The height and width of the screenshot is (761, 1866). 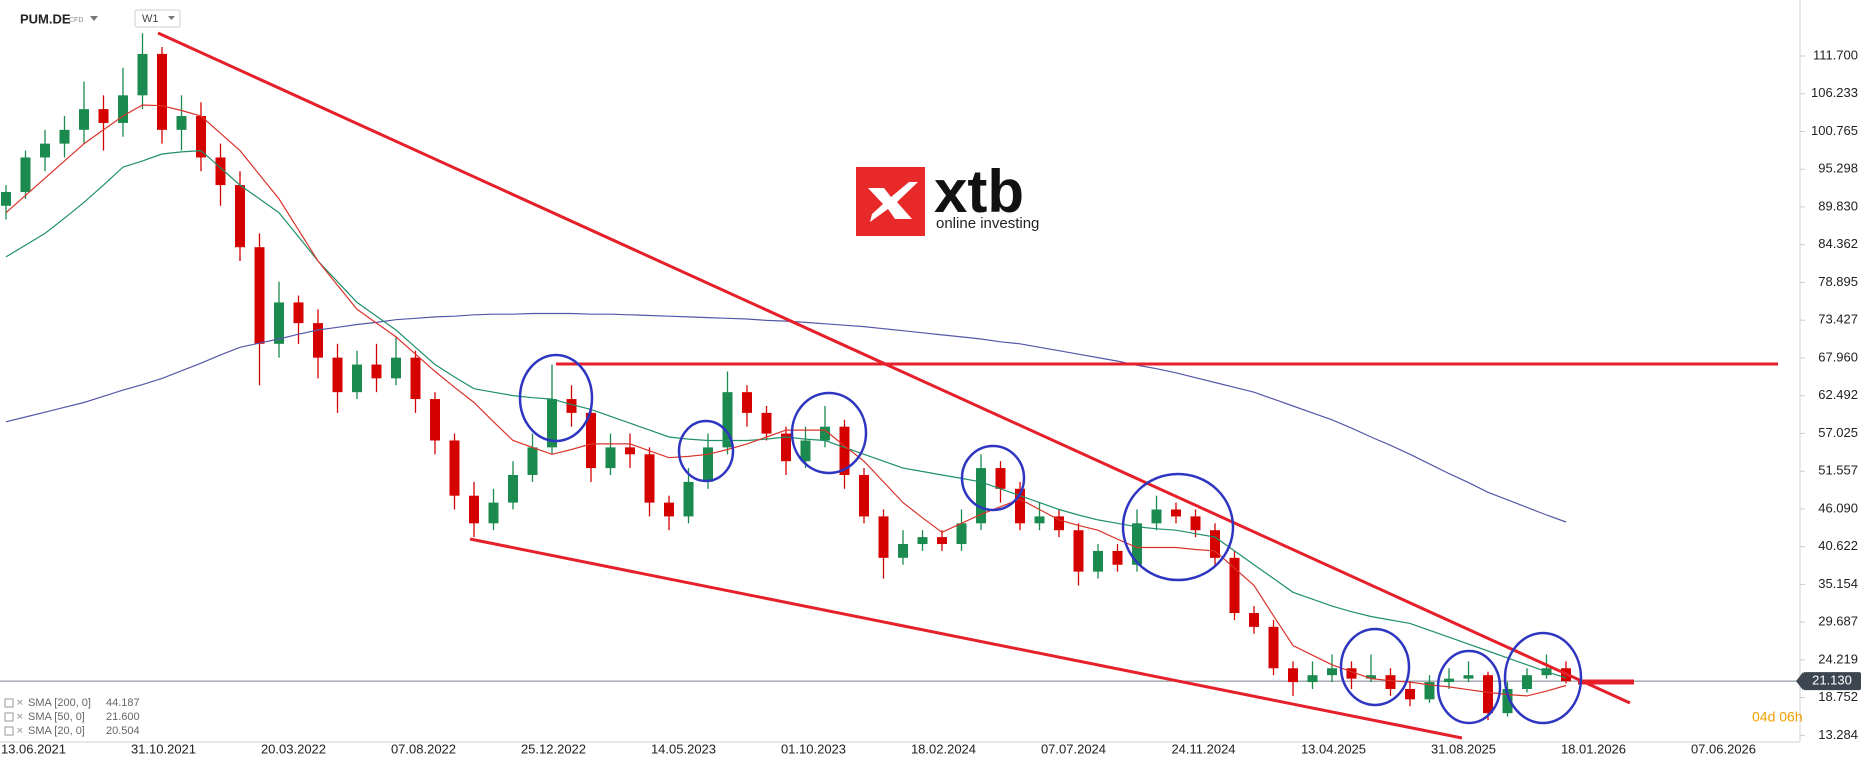 I want to click on x-tick-label: 07.08.2022, so click(x=423, y=748).